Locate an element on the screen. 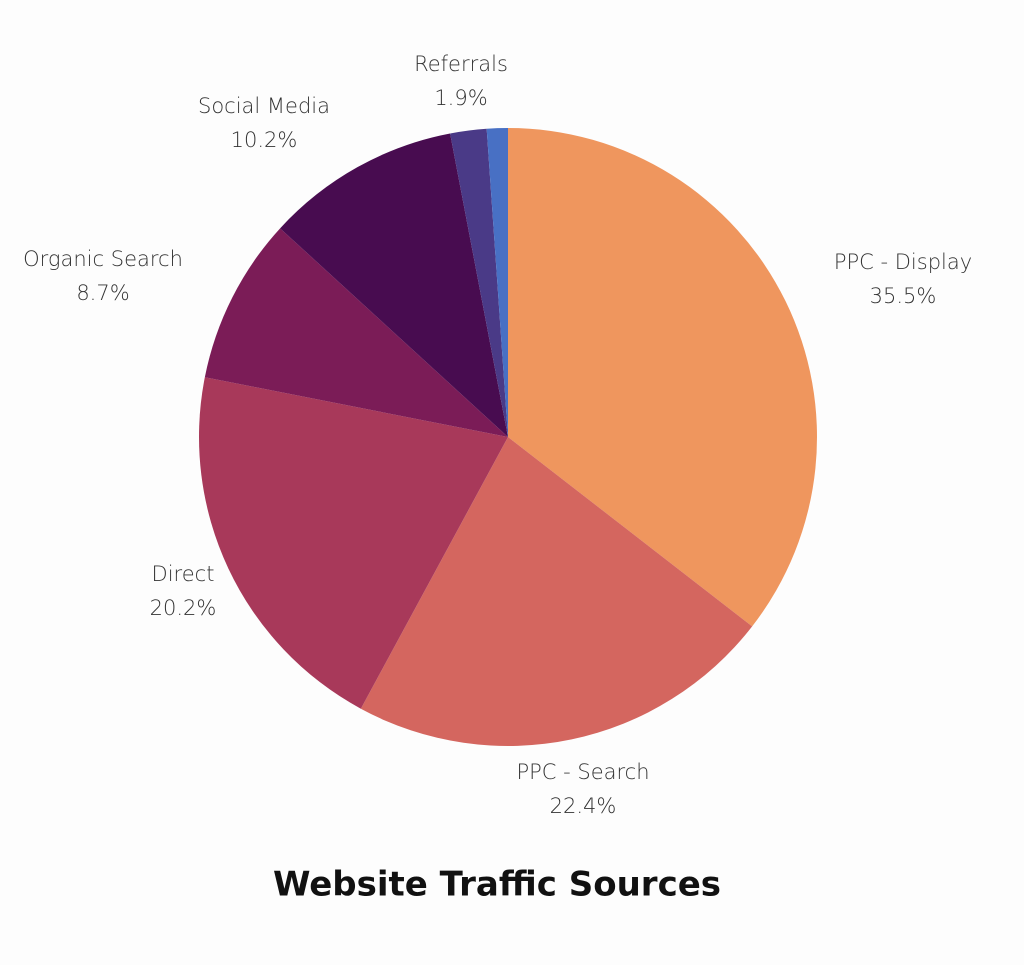  slice-label: Direct is located at coordinates (183, 574).